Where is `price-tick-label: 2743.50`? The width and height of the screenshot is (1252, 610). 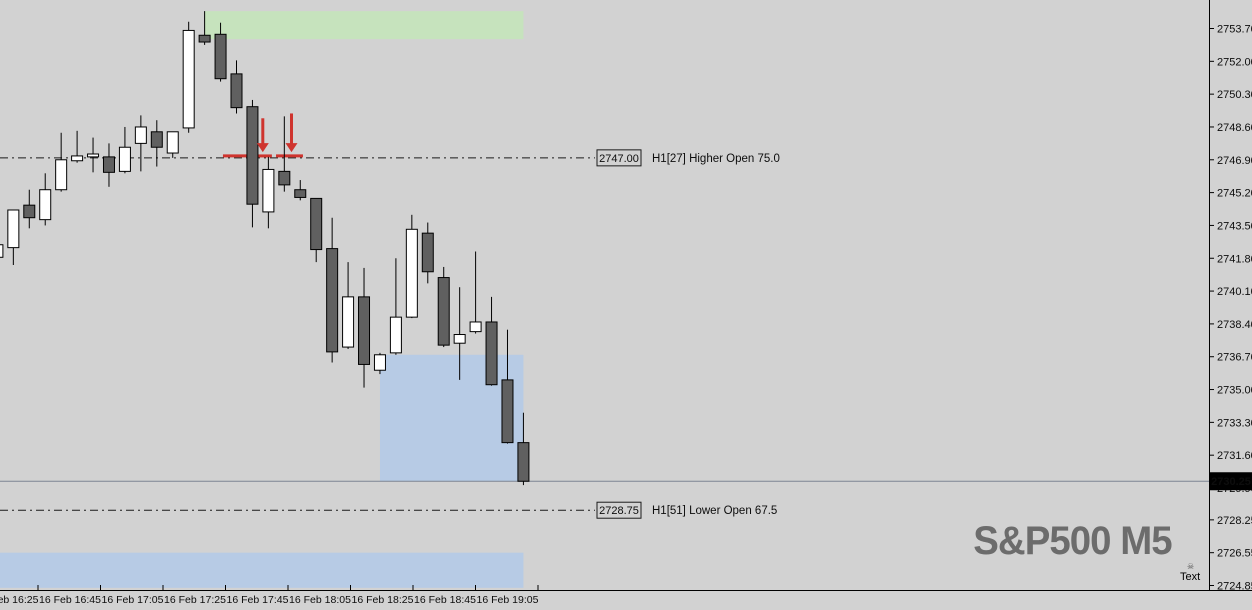 price-tick-label: 2743.50 is located at coordinates (1234, 226).